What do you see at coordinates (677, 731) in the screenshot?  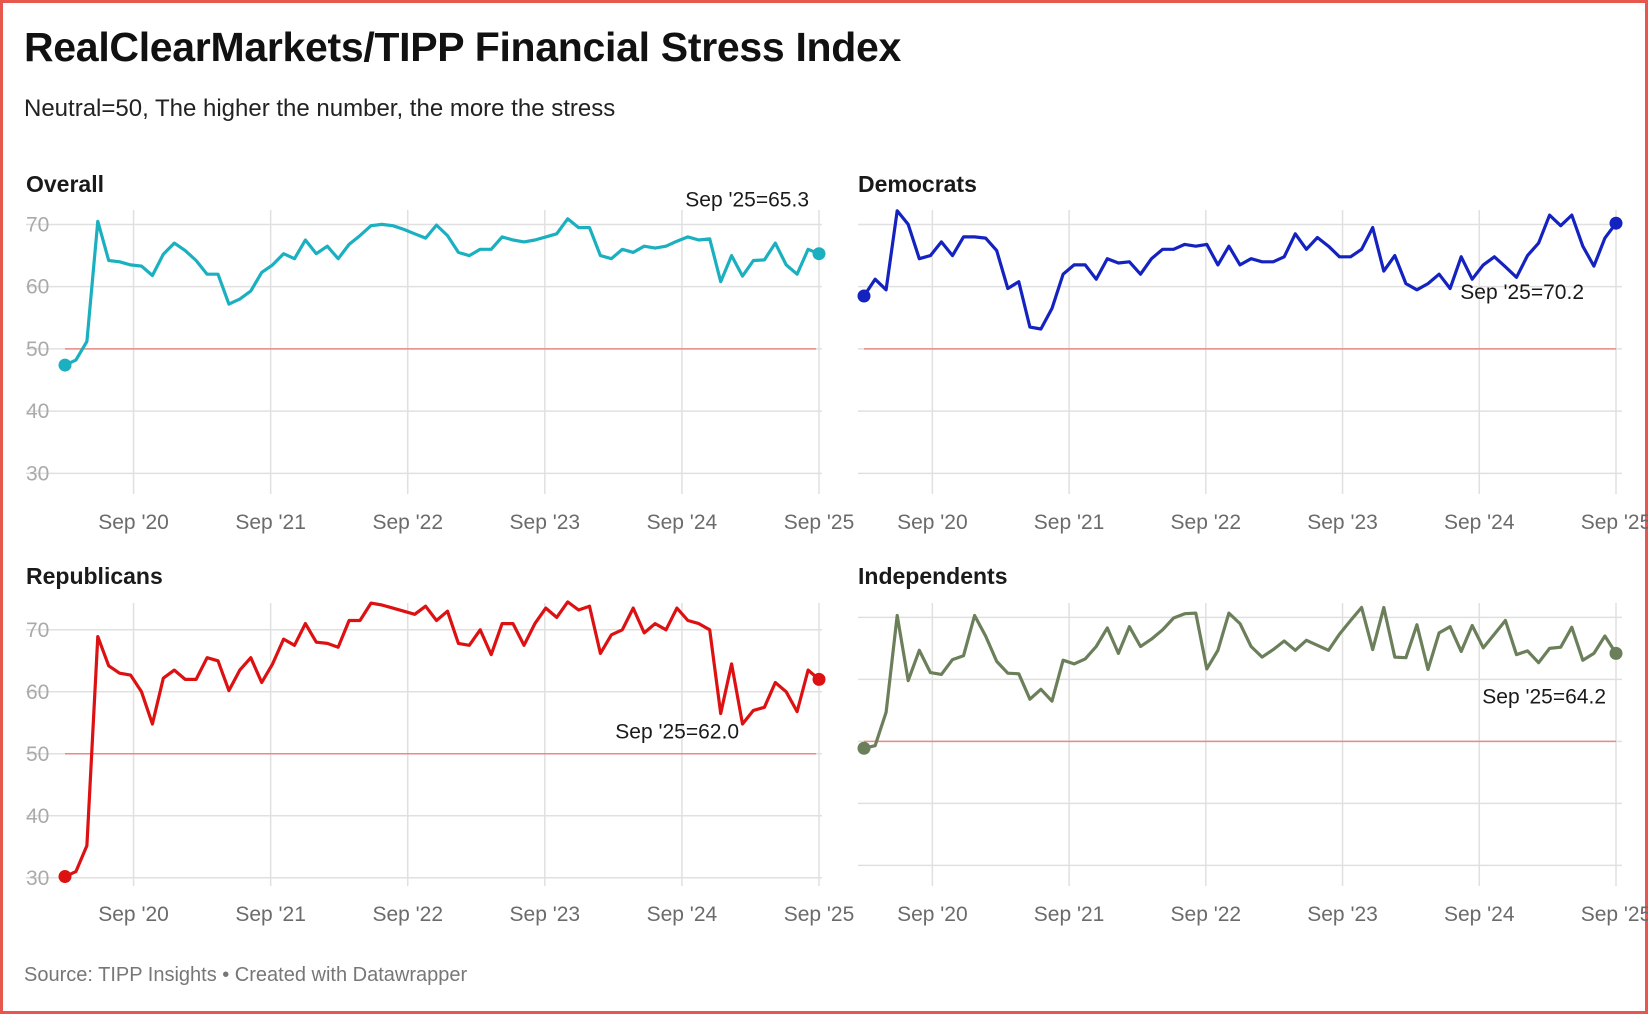 I see `latest-value-annotation: Sep '25=62.0` at bounding box center [677, 731].